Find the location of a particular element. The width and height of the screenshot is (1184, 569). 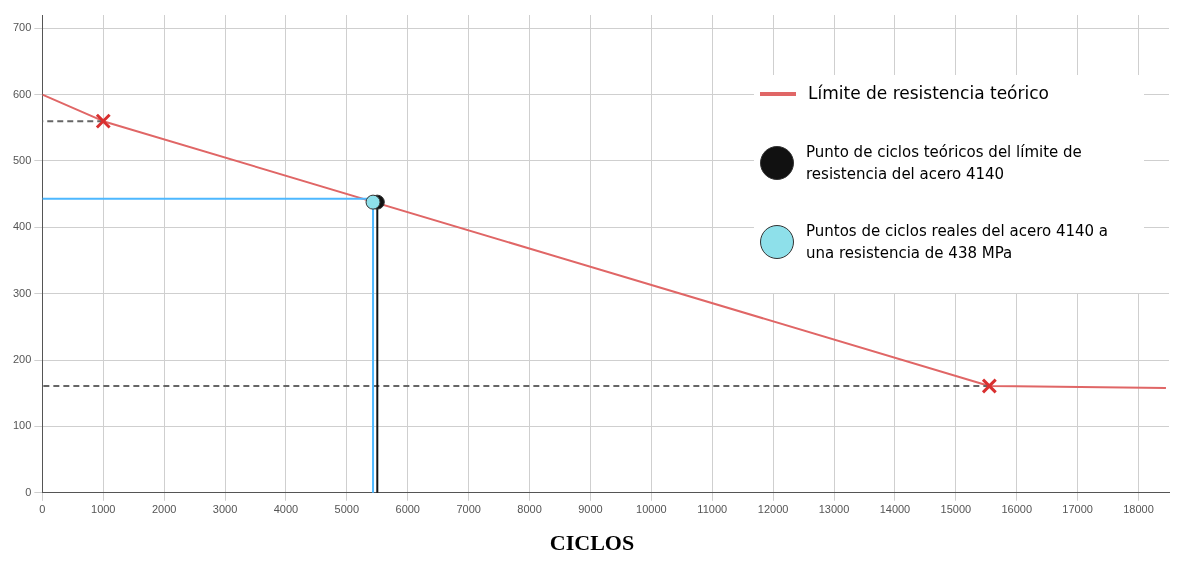

x-tick-label: 16000 is located at coordinates (1017, 509).